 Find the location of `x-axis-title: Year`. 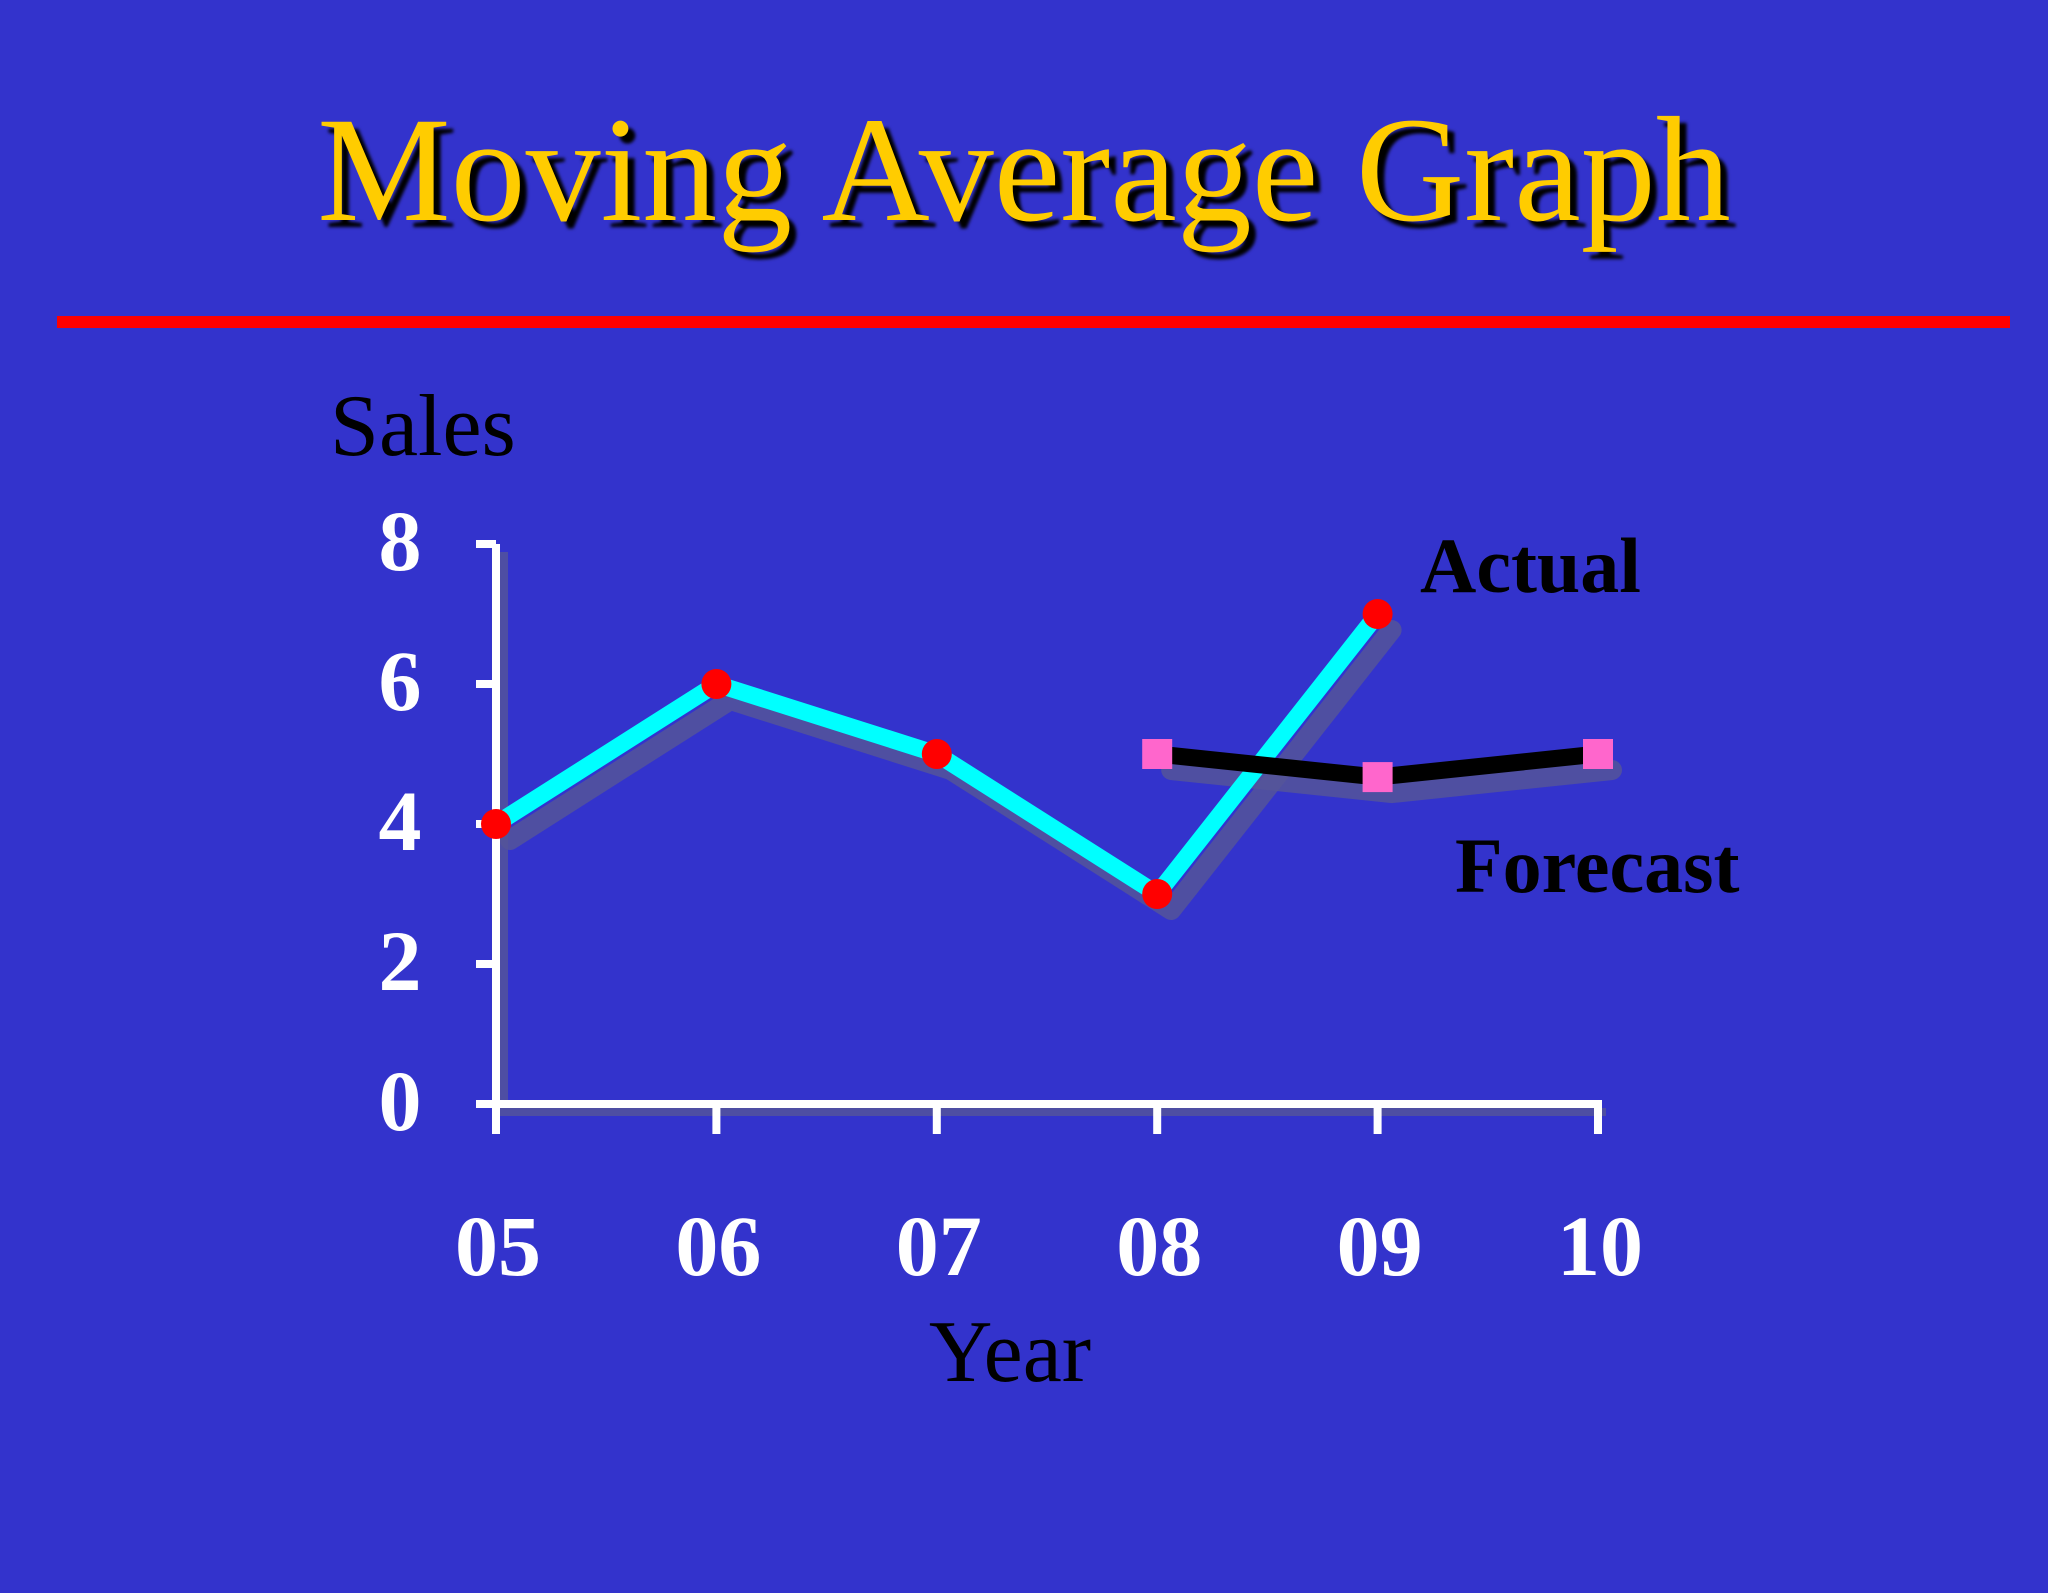

x-axis-title: Year is located at coordinates (1010, 1352).